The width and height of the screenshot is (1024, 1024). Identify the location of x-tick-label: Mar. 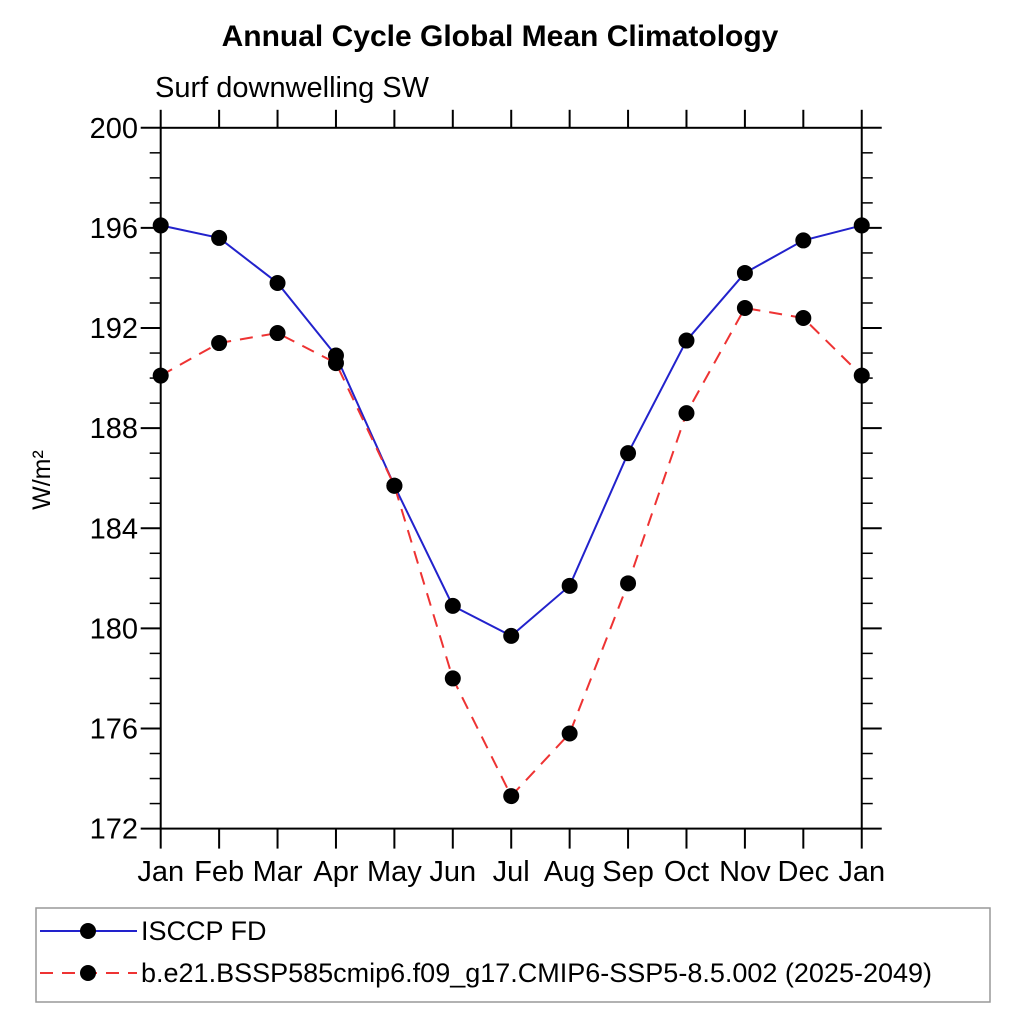
(278, 872).